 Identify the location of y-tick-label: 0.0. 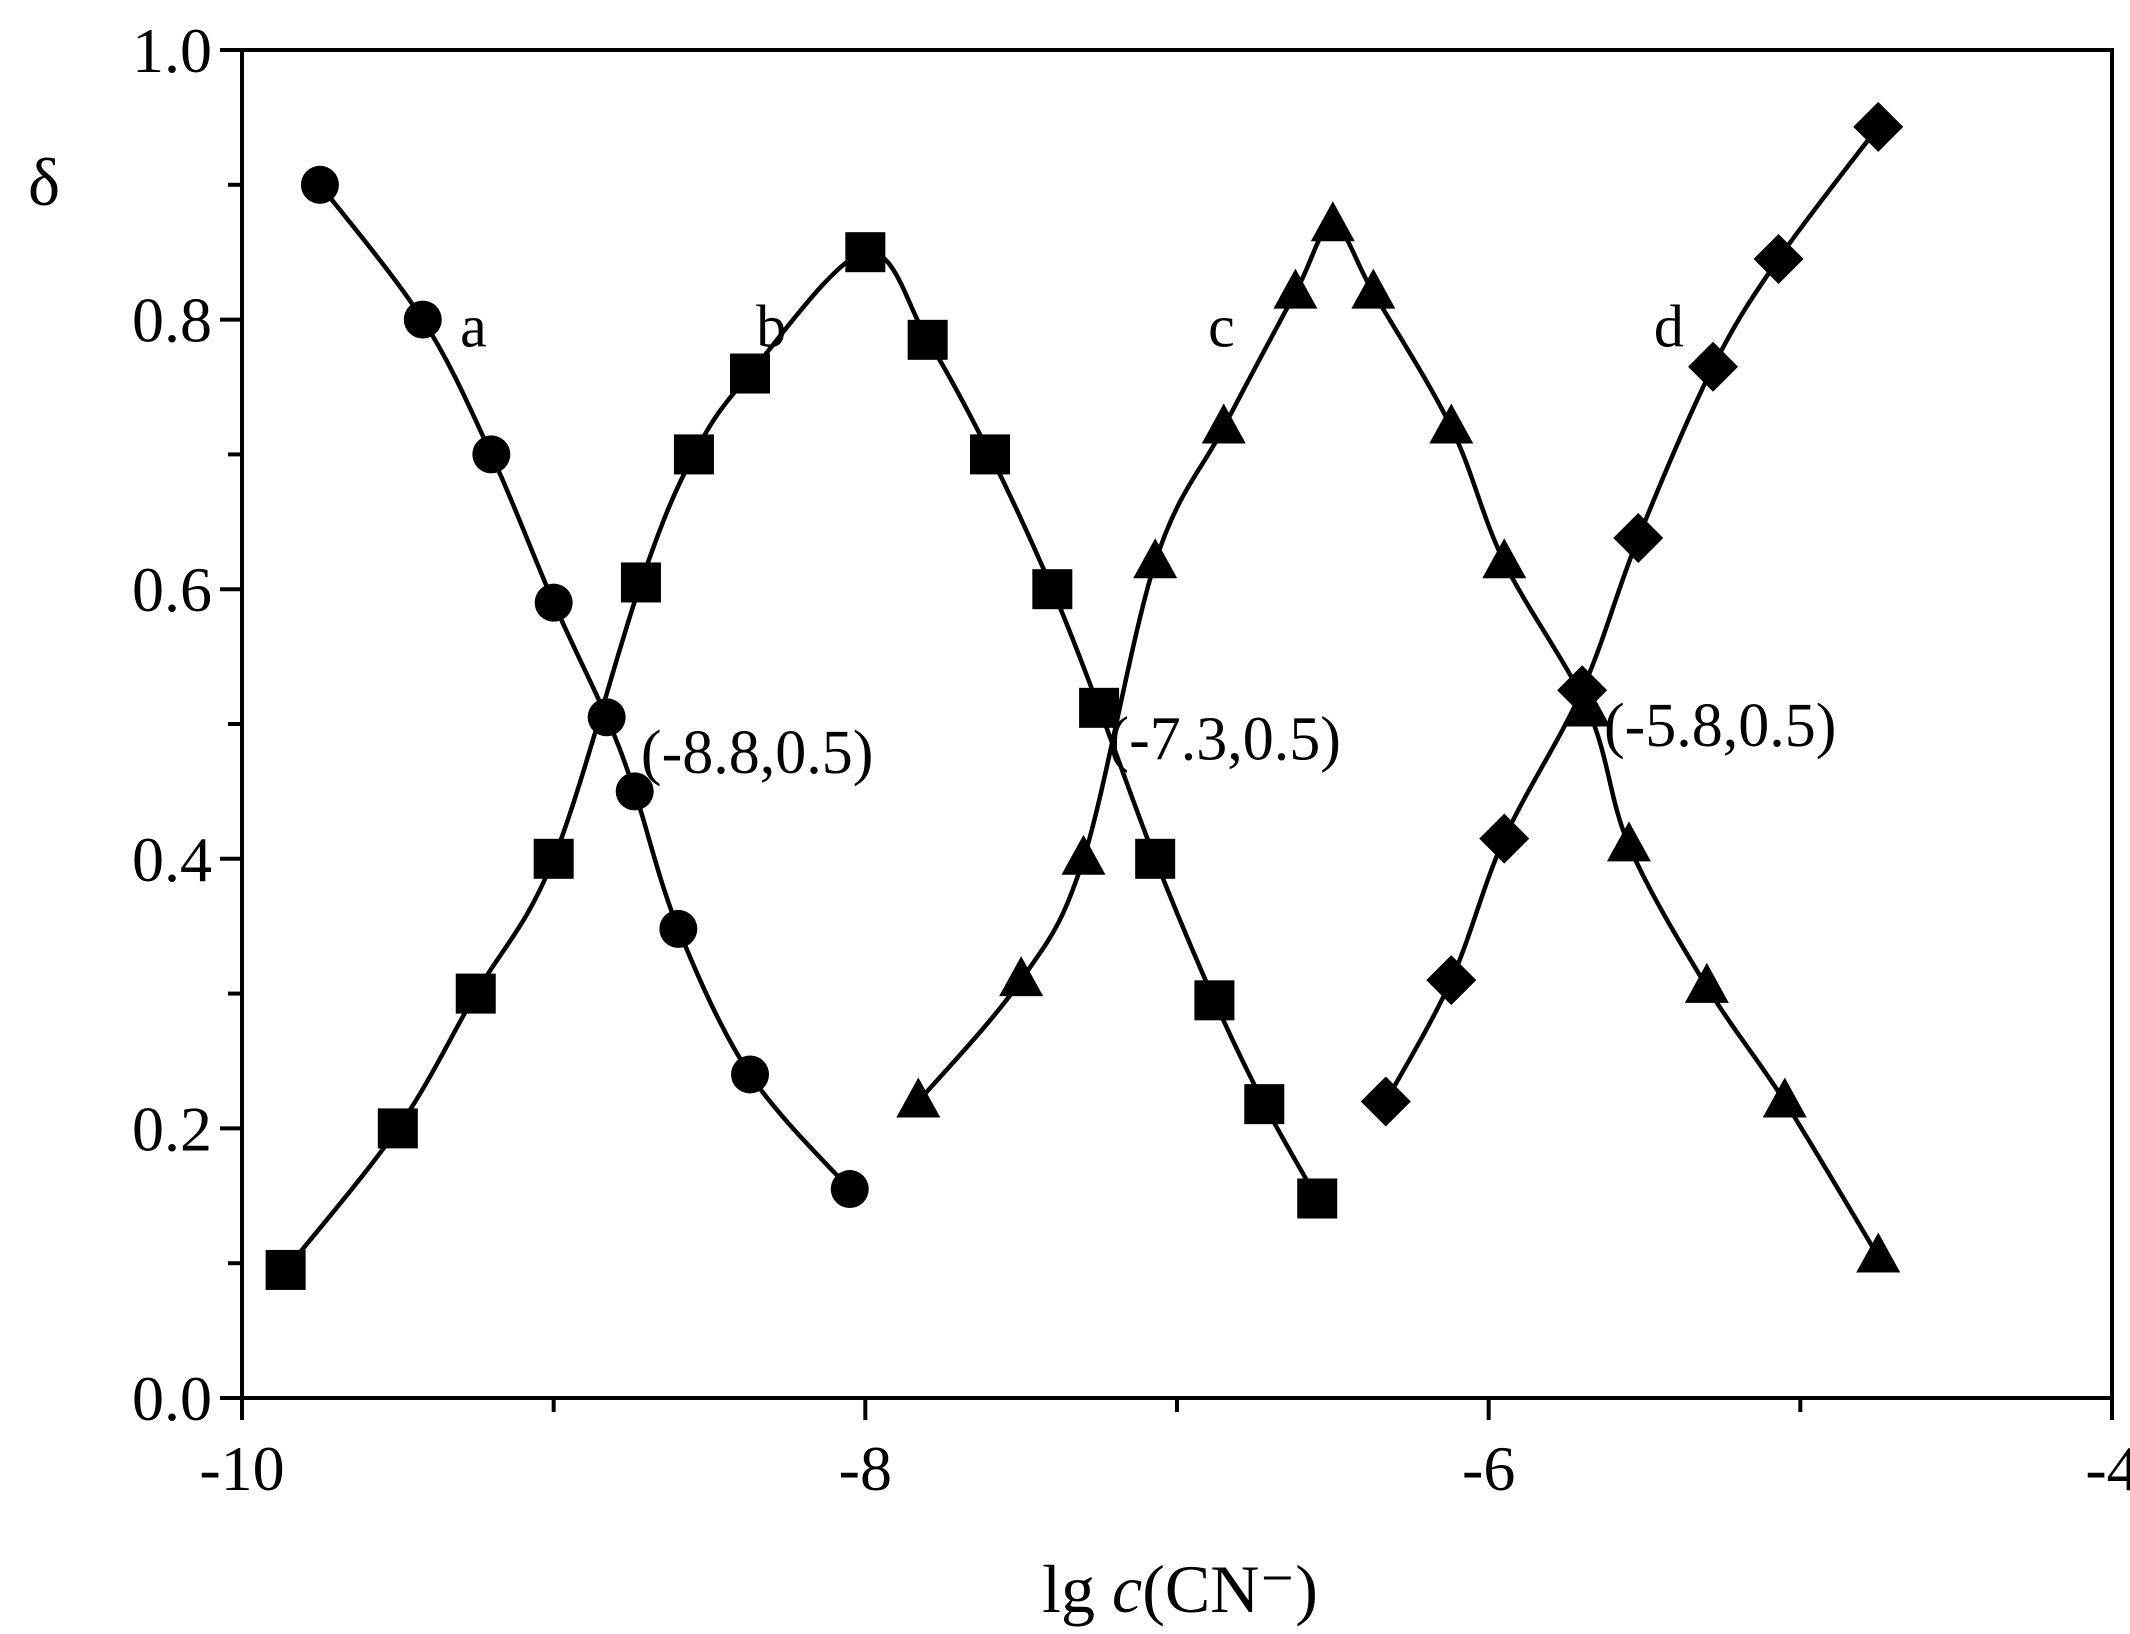
(172, 1398).